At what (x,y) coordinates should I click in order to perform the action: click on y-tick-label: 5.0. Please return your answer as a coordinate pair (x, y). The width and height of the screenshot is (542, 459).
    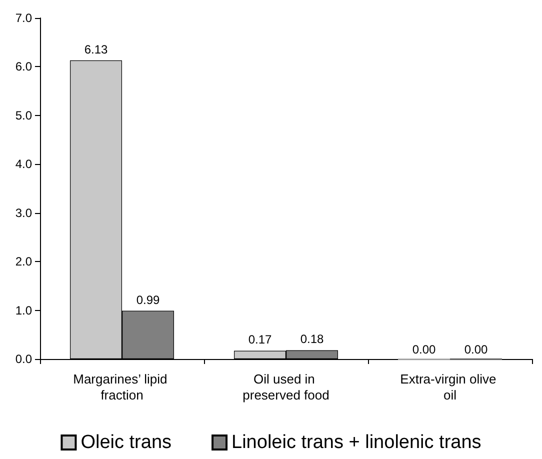
    Looking at the image, I should click on (23, 115).